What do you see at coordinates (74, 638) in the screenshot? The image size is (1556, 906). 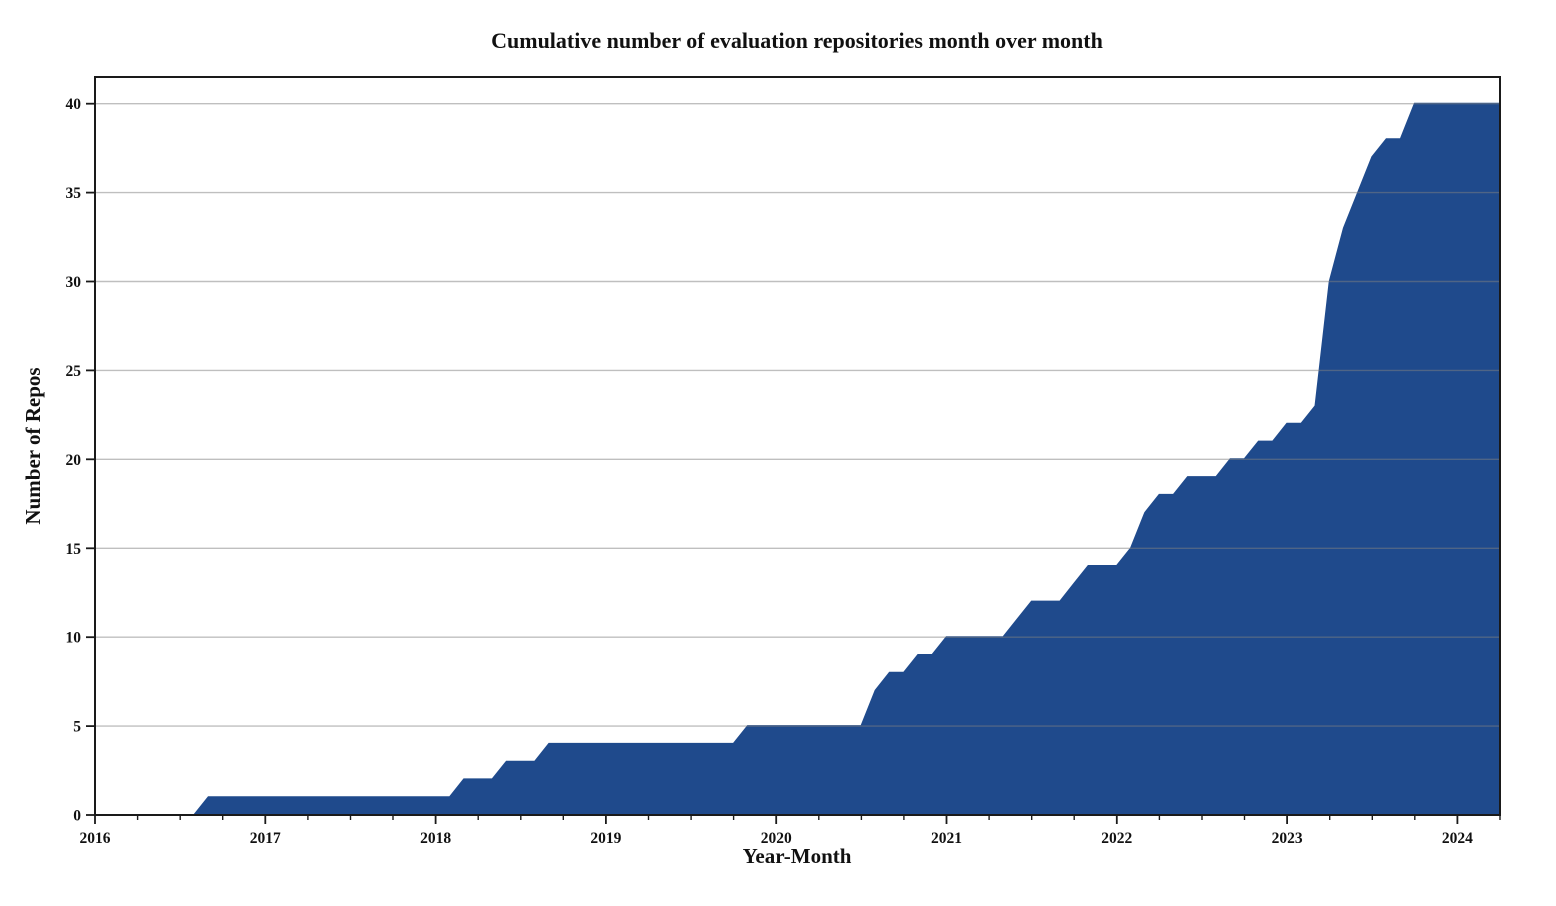 I see `y-tick-label: 10` at bounding box center [74, 638].